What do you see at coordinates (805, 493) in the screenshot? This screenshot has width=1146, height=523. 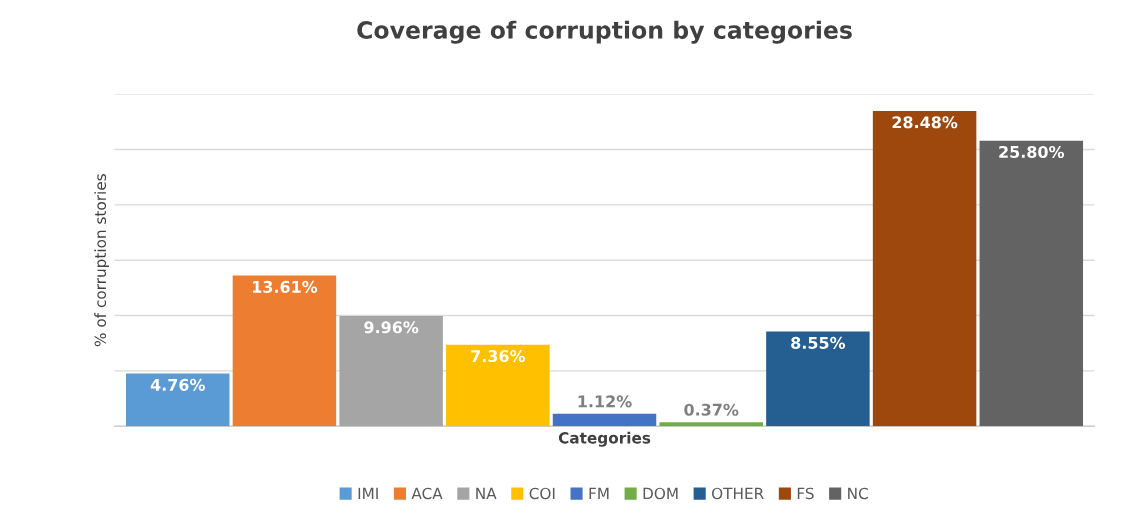 I see `legend-label: FS` at bounding box center [805, 493].